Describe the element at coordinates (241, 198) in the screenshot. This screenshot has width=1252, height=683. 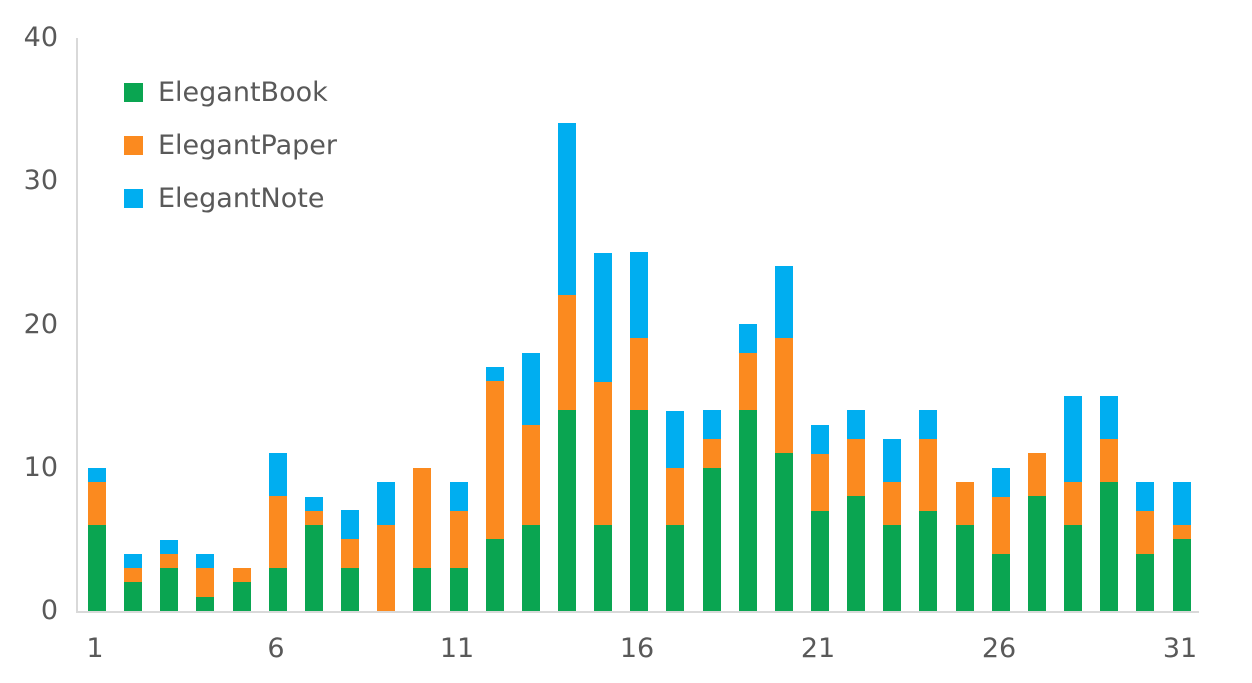
I see `legend-label: ElegantNote` at that location.